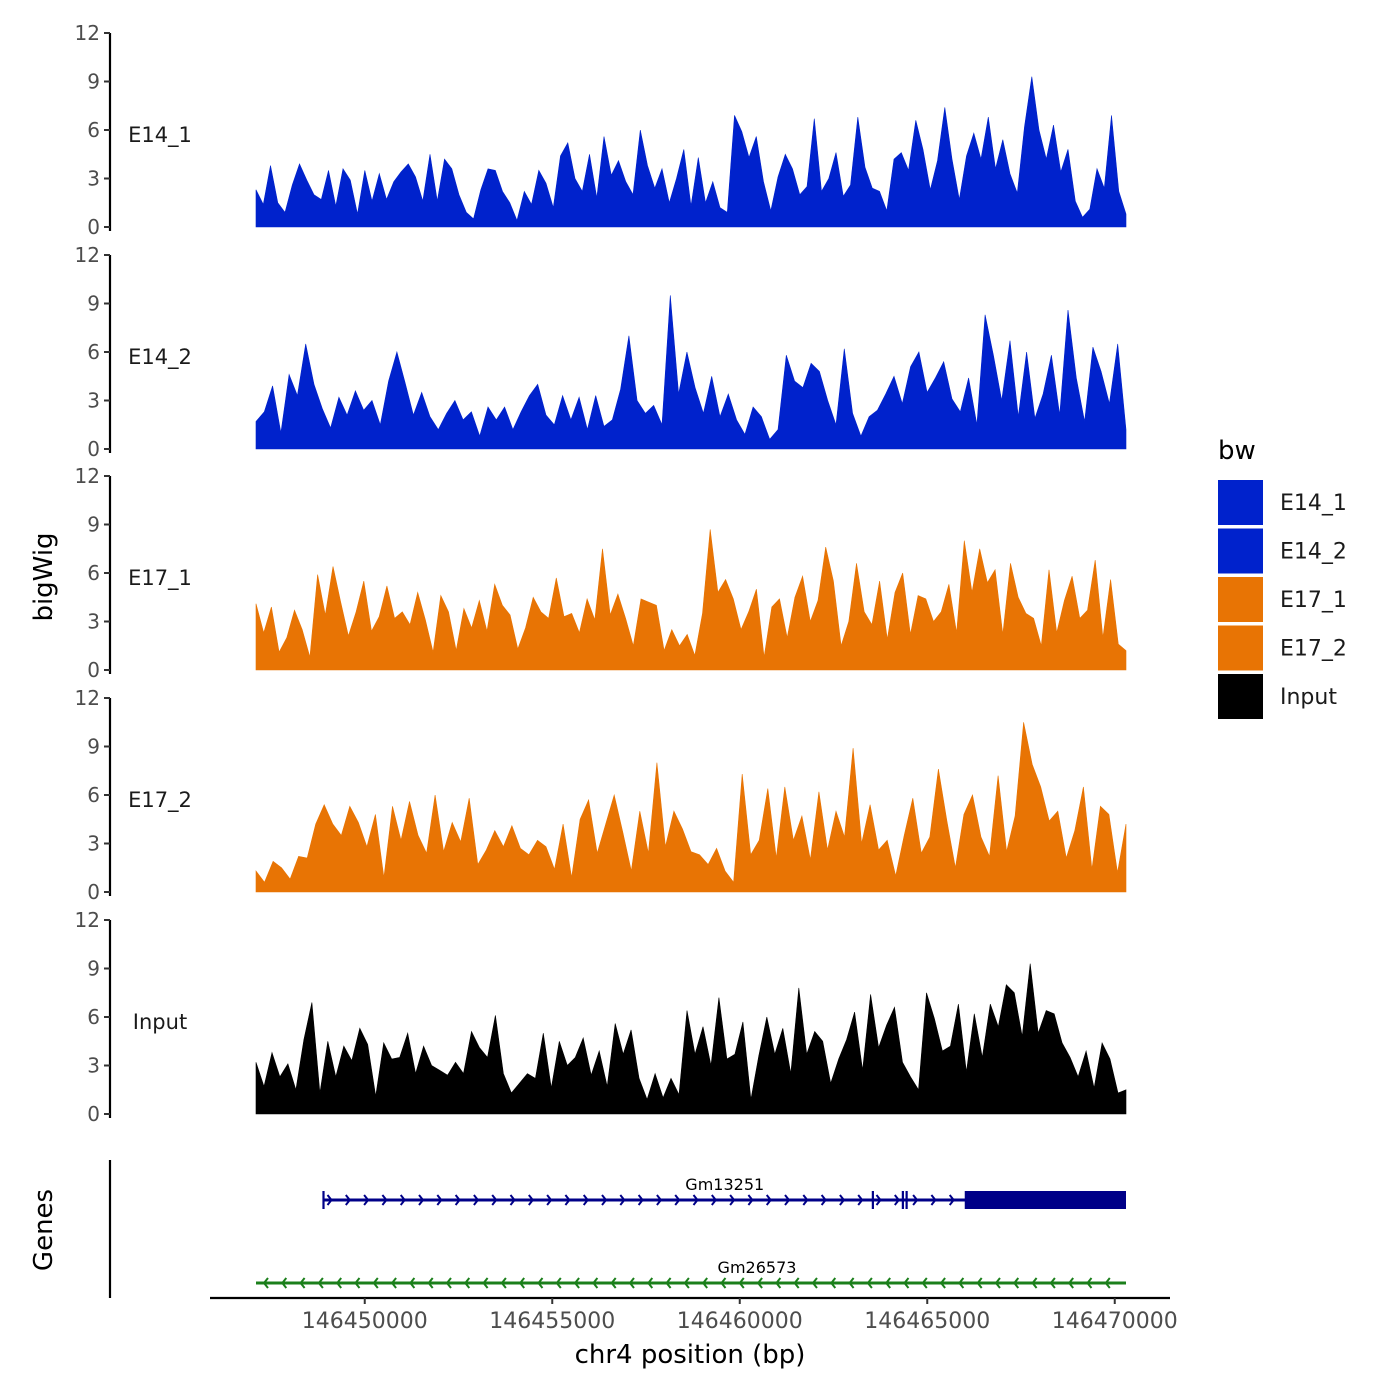  I want to click on gene-label-Gm13251: Gm13251, so click(724, 1184).